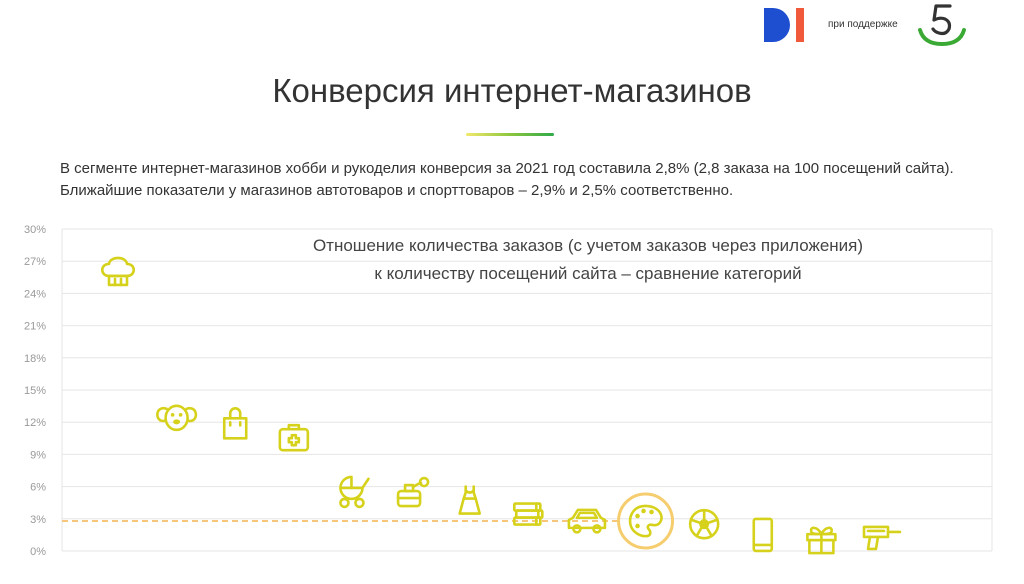 This screenshot has width=1024, height=584. I want to click on drill-icon, so click(882, 538).